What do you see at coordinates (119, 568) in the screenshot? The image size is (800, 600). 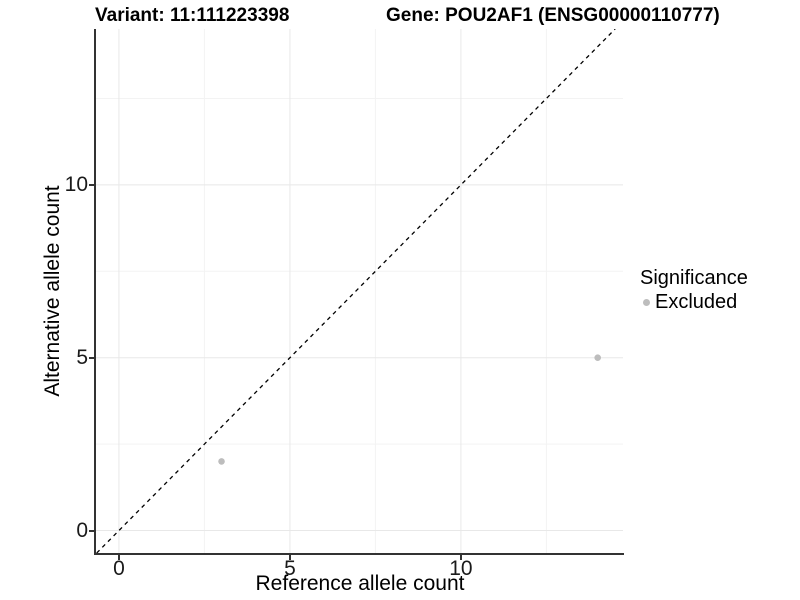 I see `x-tick-label: 0` at bounding box center [119, 568].